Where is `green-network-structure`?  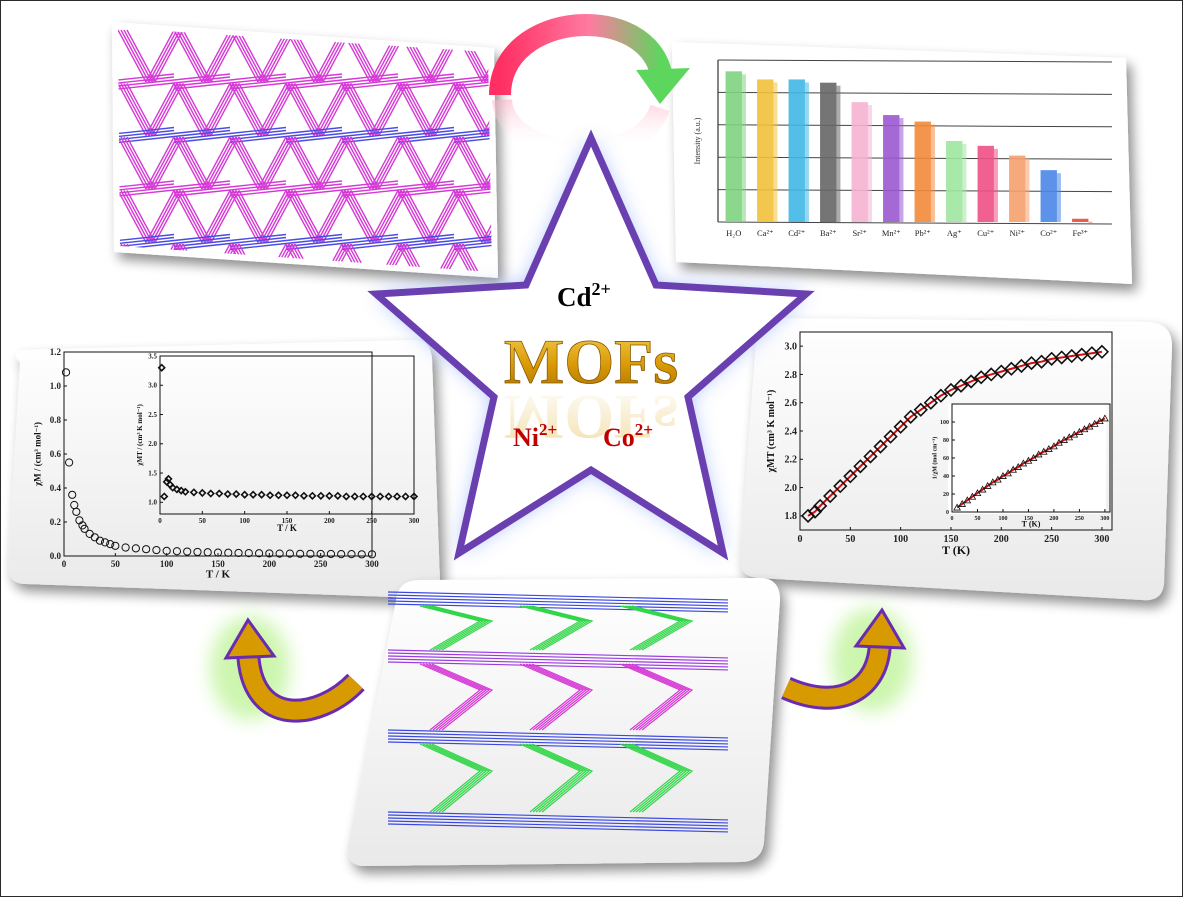 green-network-structure is located at coordinates (558, 712).